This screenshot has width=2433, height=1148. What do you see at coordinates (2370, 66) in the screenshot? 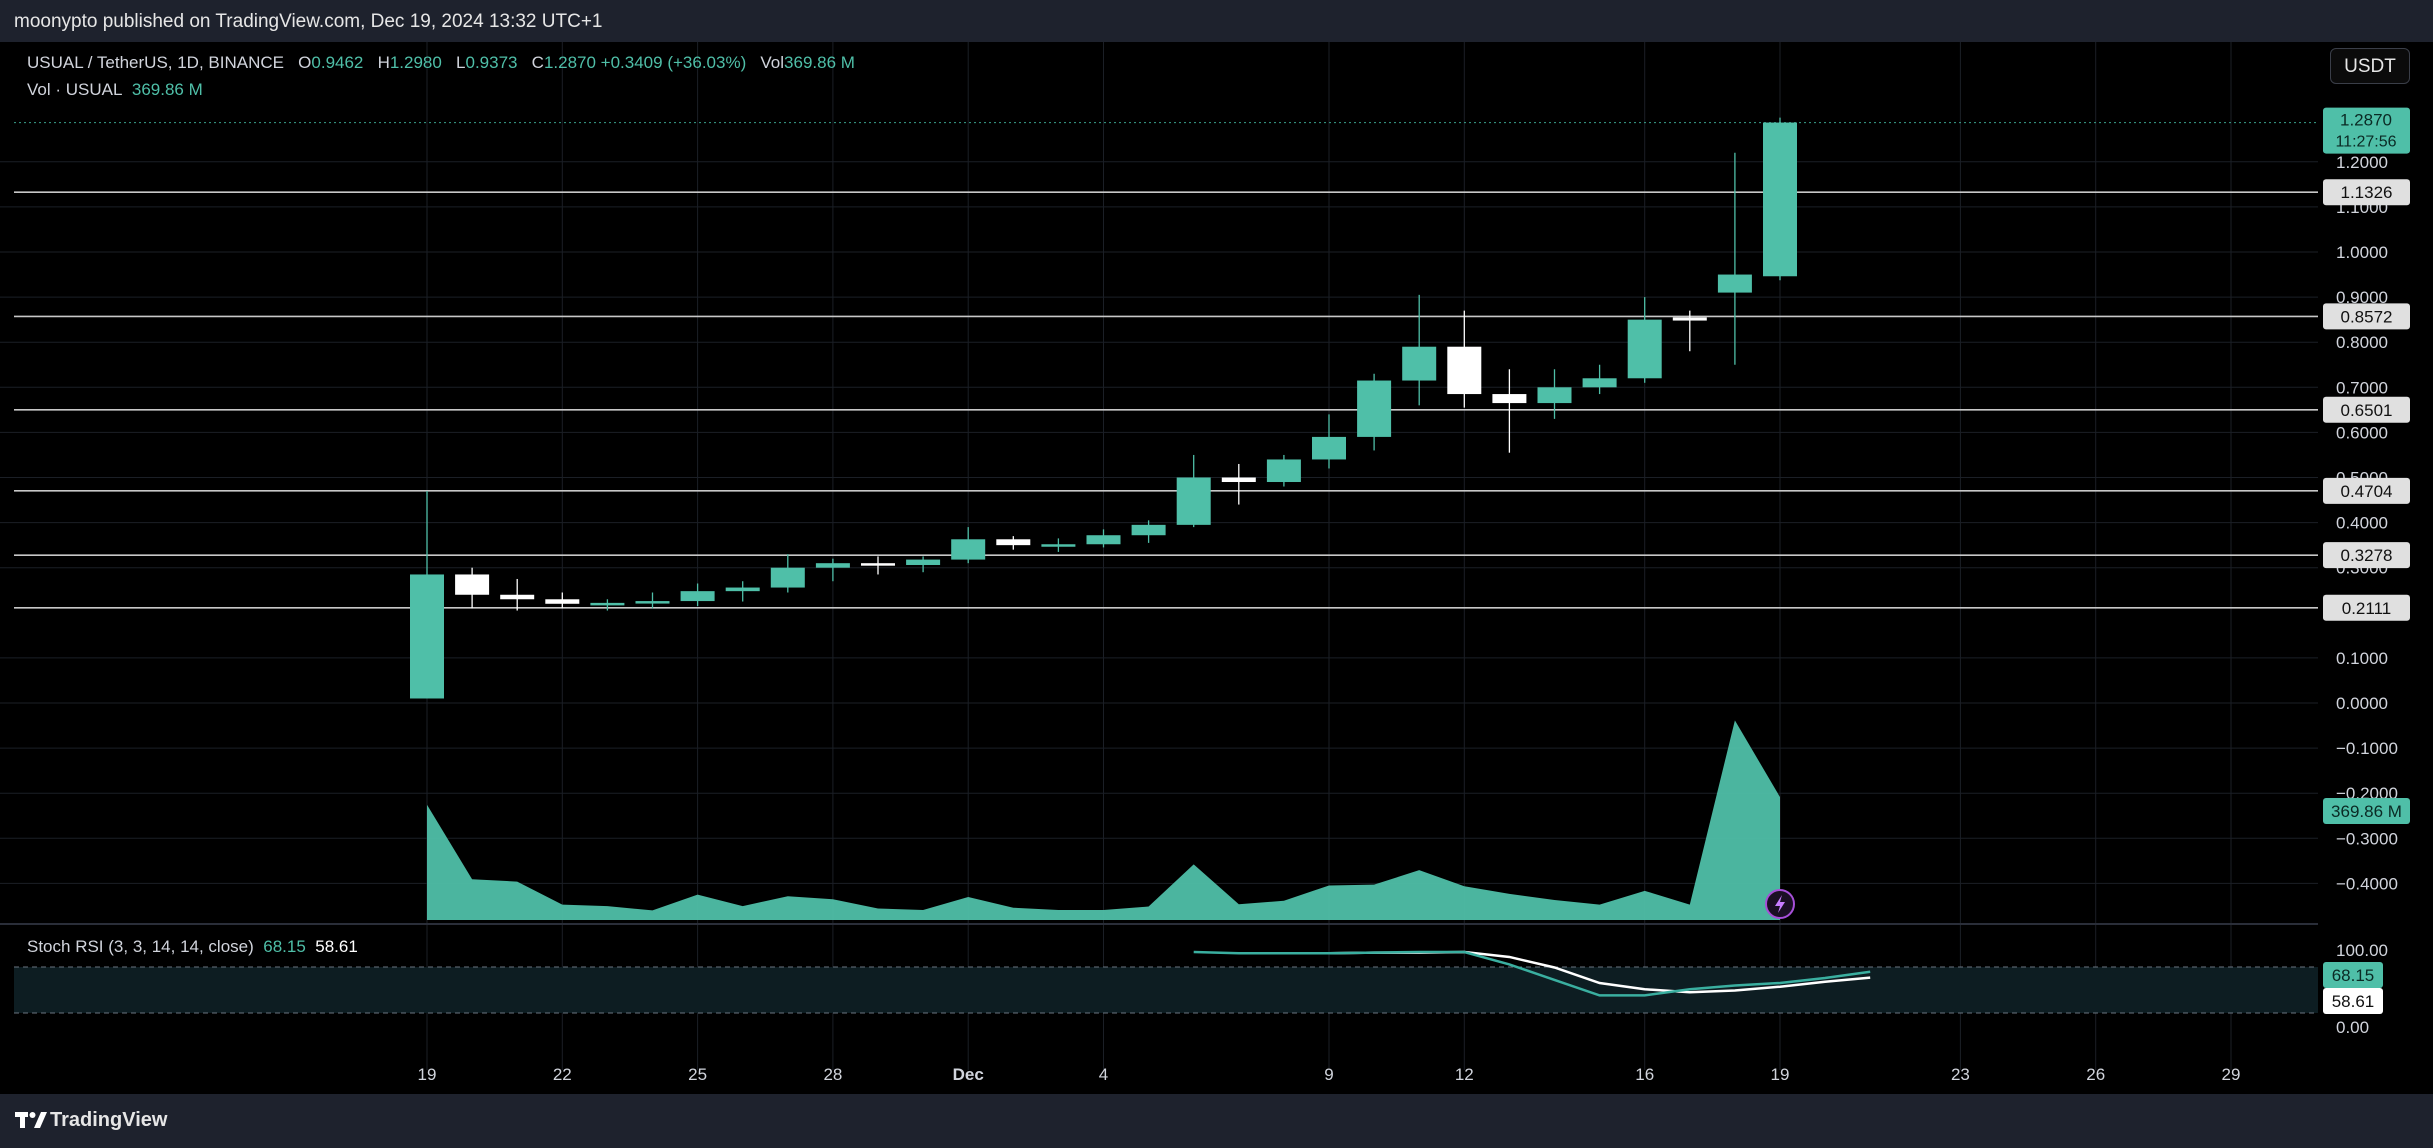
I see `currency-button: USDT` at bounding box center [2370, 66].